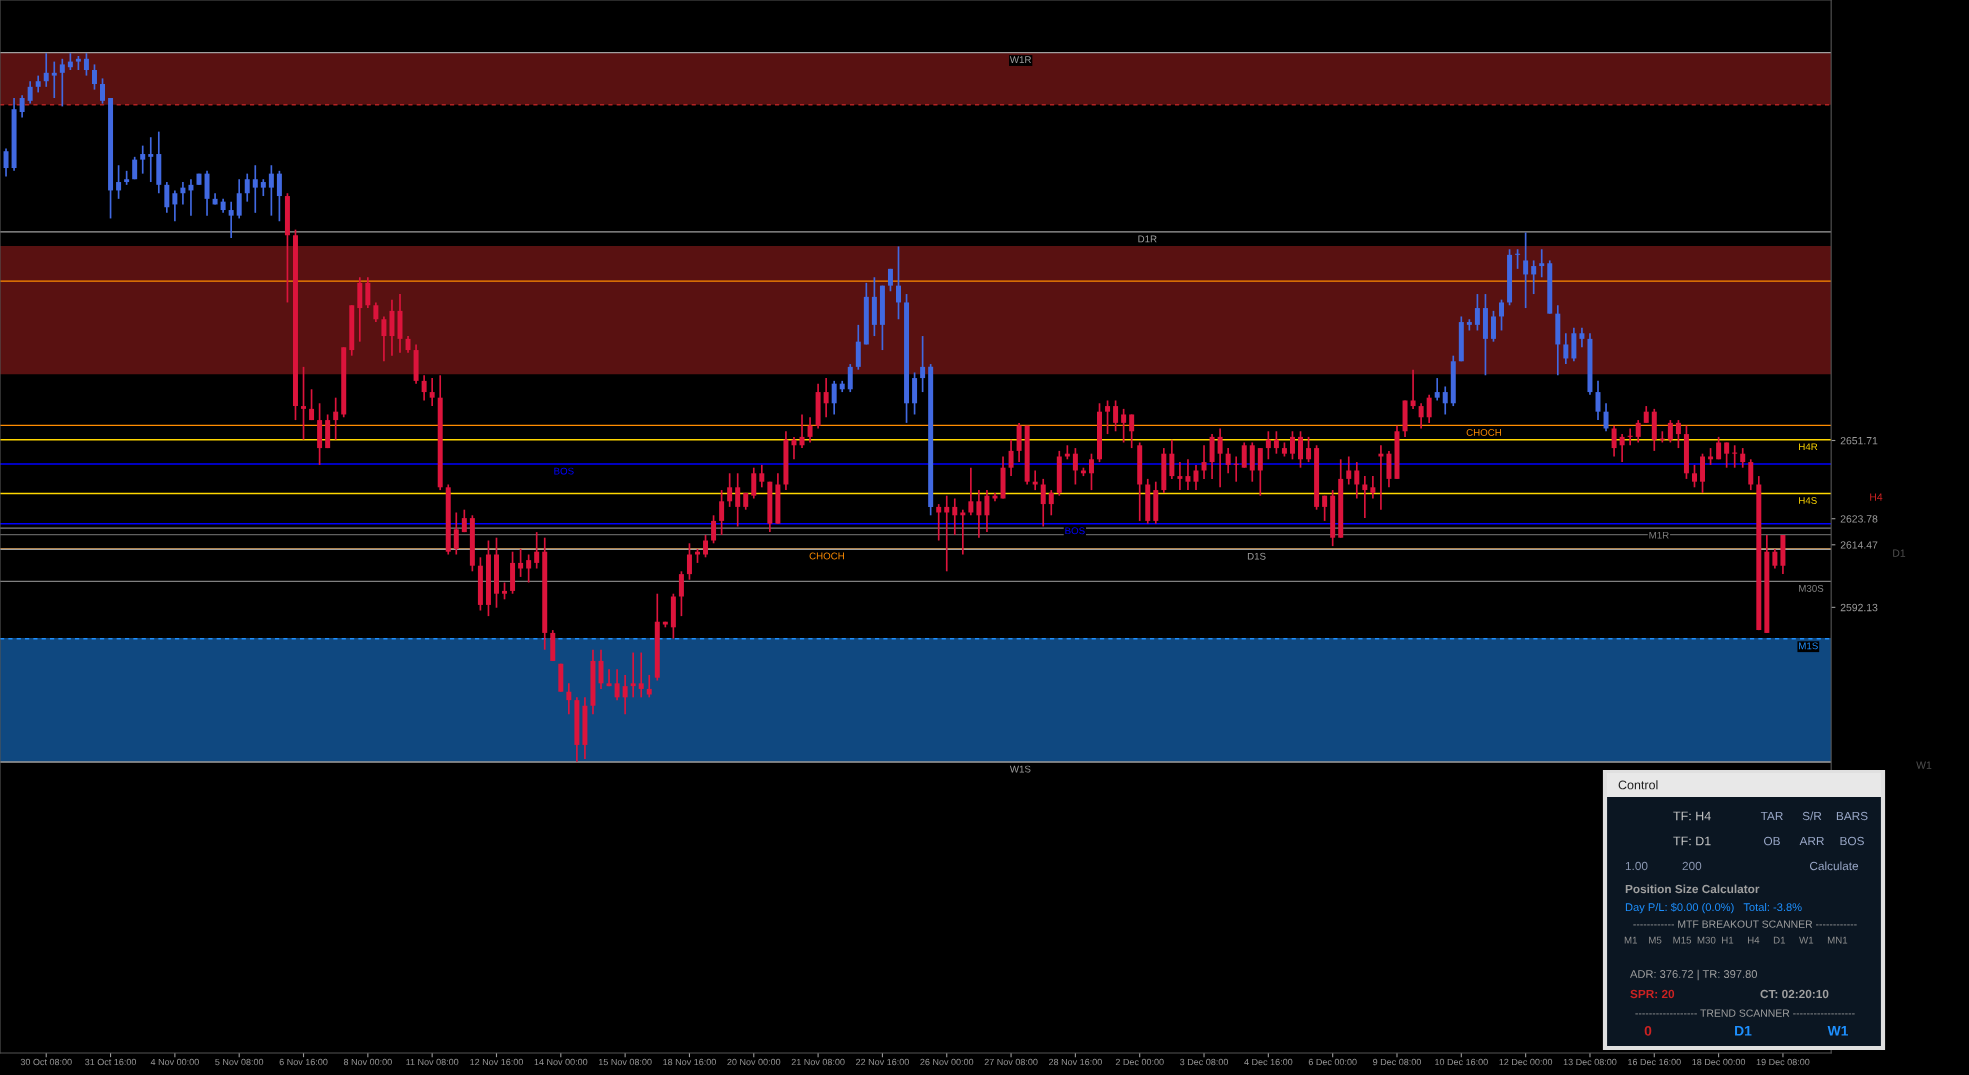 The width and height of the screenshot is (1969, 1075). What do you see at coordinates (1736, 940) in the screenshot?
I see `annotation: M1 M5 M15 M30 H1 H4 D1 W1 MN1` at bounding box center [1736, 940].